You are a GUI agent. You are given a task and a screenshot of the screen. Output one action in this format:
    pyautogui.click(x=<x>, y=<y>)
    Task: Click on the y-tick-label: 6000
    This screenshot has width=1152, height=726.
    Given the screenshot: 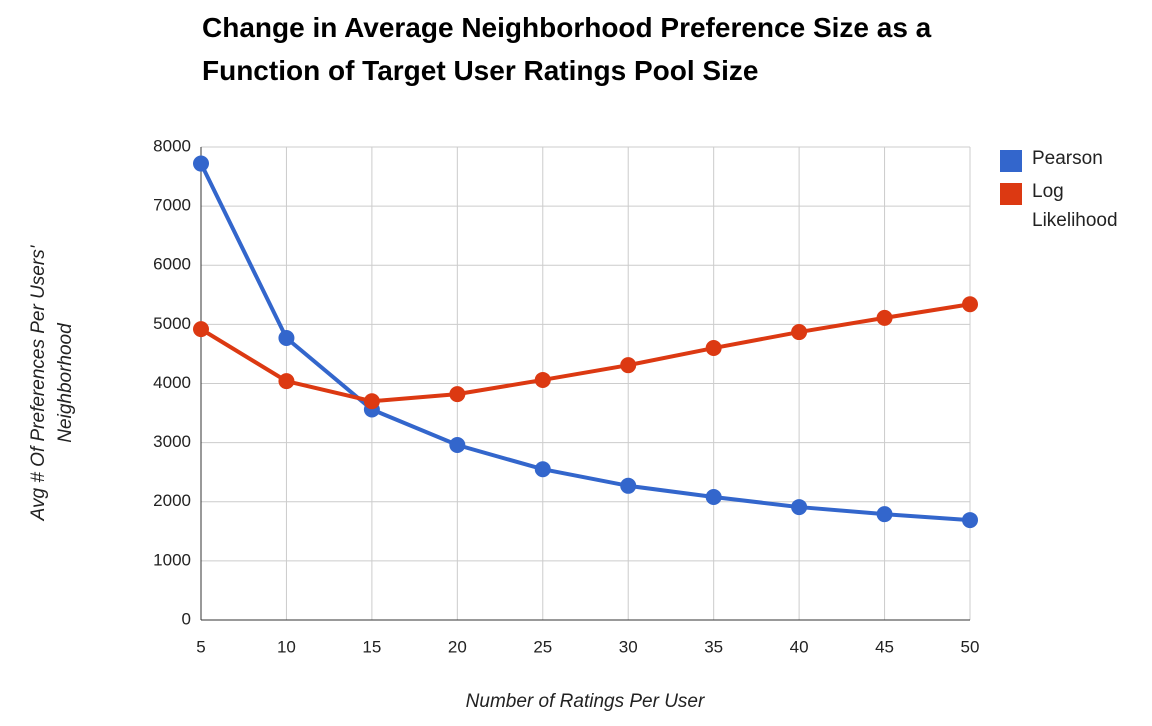 What is the action you would take?
    pyautogui.click(x=172, y=264)
    